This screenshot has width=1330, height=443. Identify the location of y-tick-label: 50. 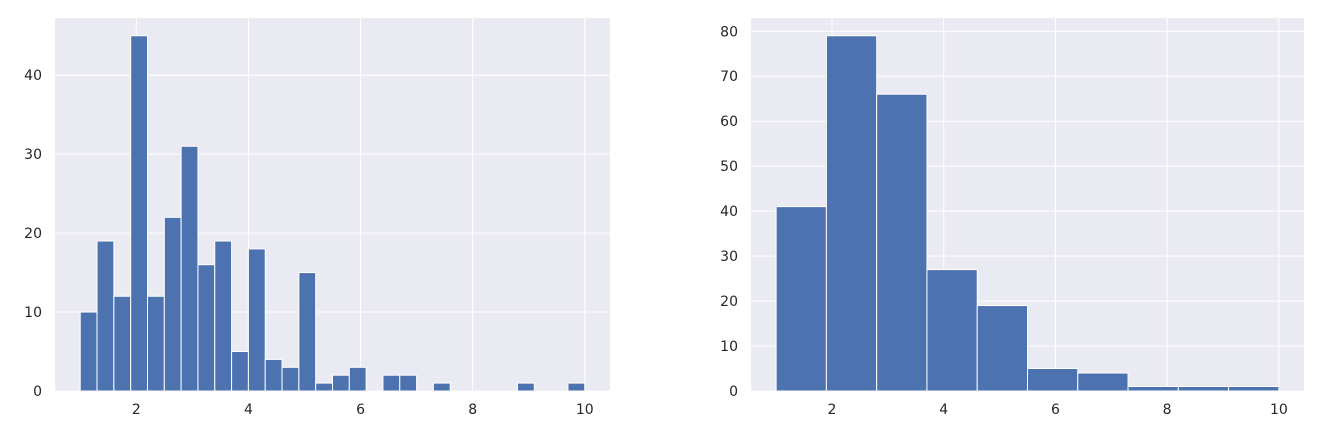
(729, 167).